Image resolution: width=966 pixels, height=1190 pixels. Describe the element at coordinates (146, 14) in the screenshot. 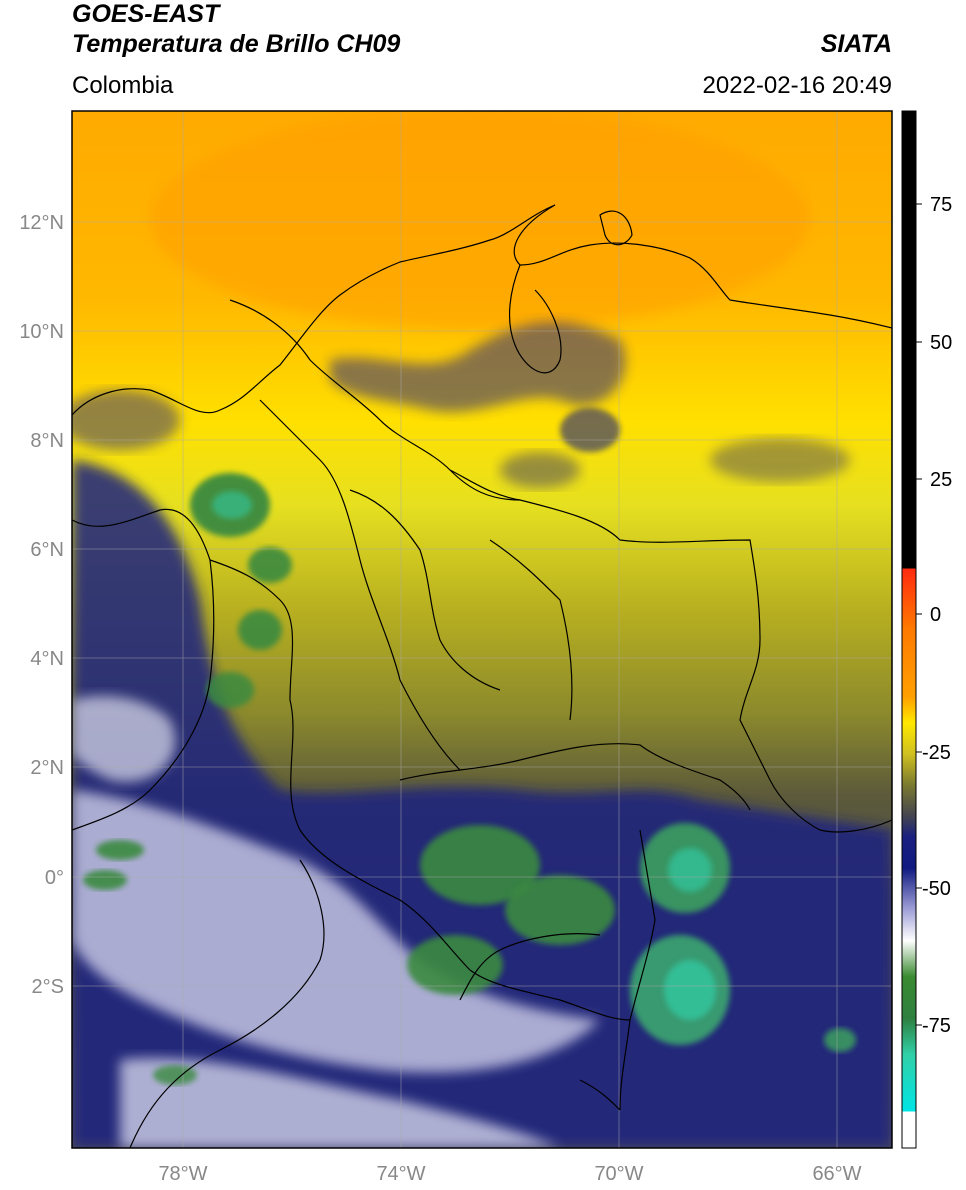

I see `satellite-title: GOES-EAST` at that location.